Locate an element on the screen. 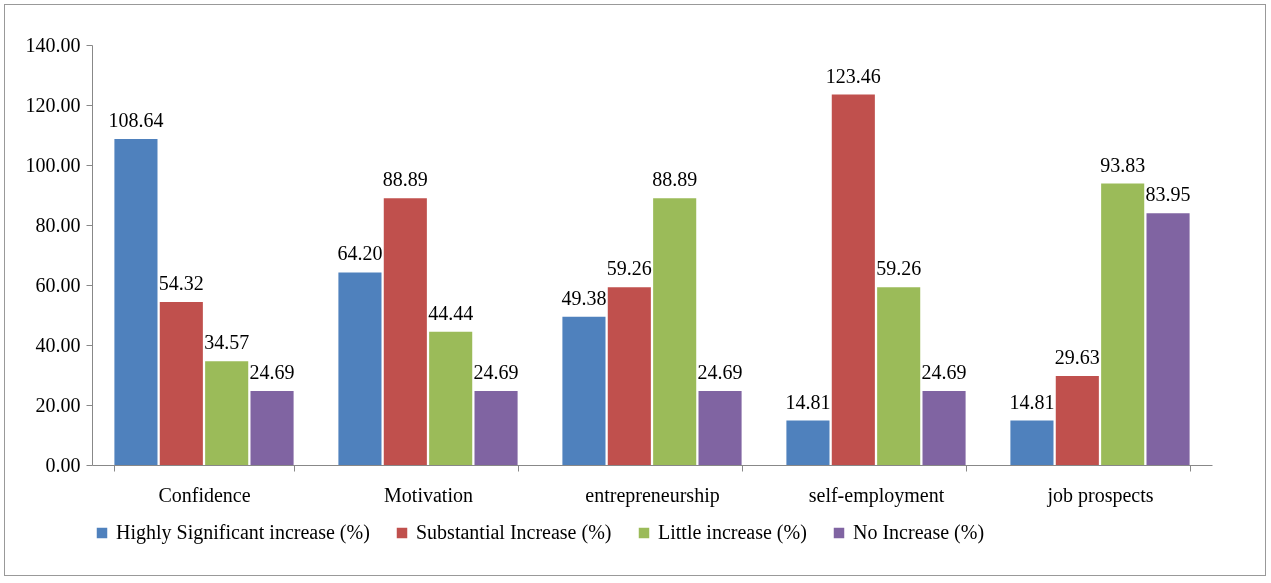 The image size is (1271, 583). legend-label: No Increase (%) is located at coordinates (919, 532).